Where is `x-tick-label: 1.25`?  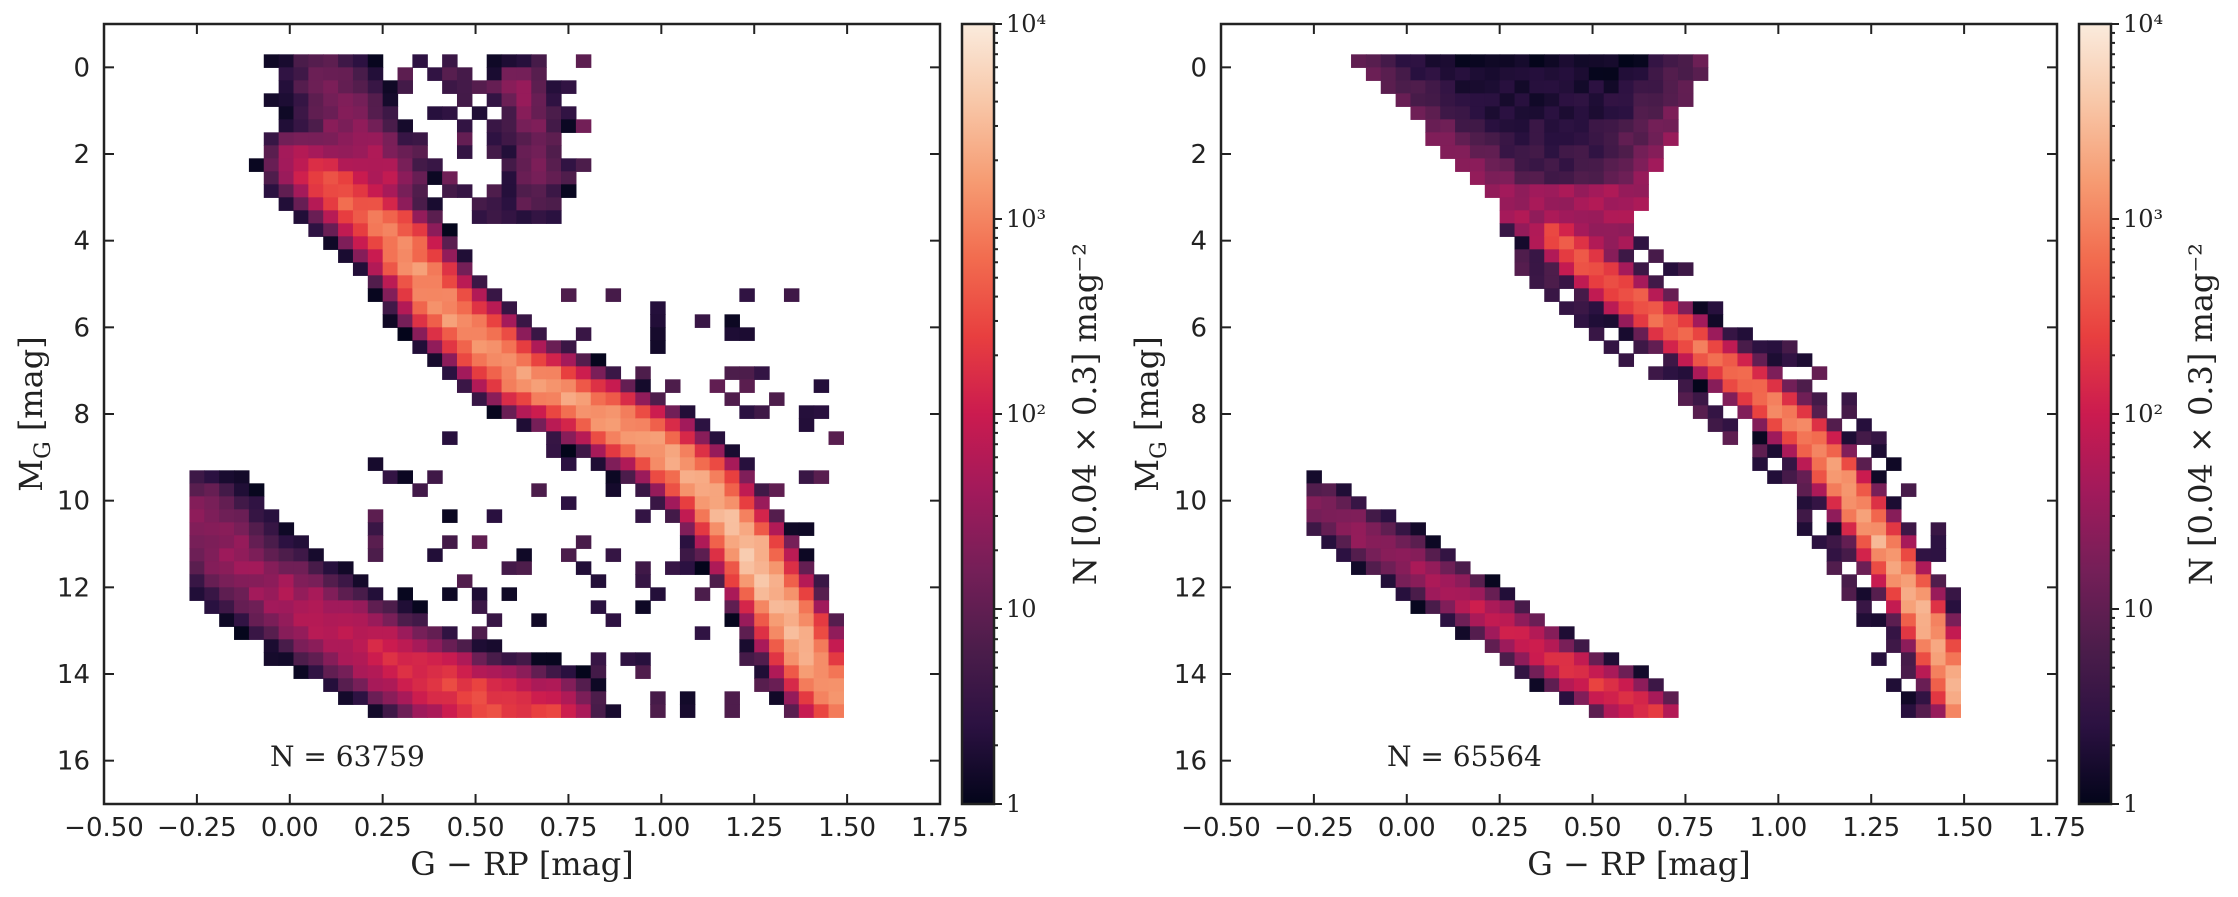
x-tick-label: 1.25 is located at coordinates (1871, 828).